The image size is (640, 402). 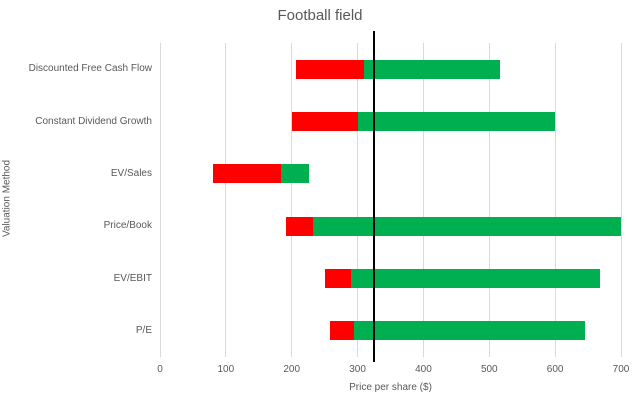 I want to click on x-axis-title: Price per share ($), so click(x=390, y=387).